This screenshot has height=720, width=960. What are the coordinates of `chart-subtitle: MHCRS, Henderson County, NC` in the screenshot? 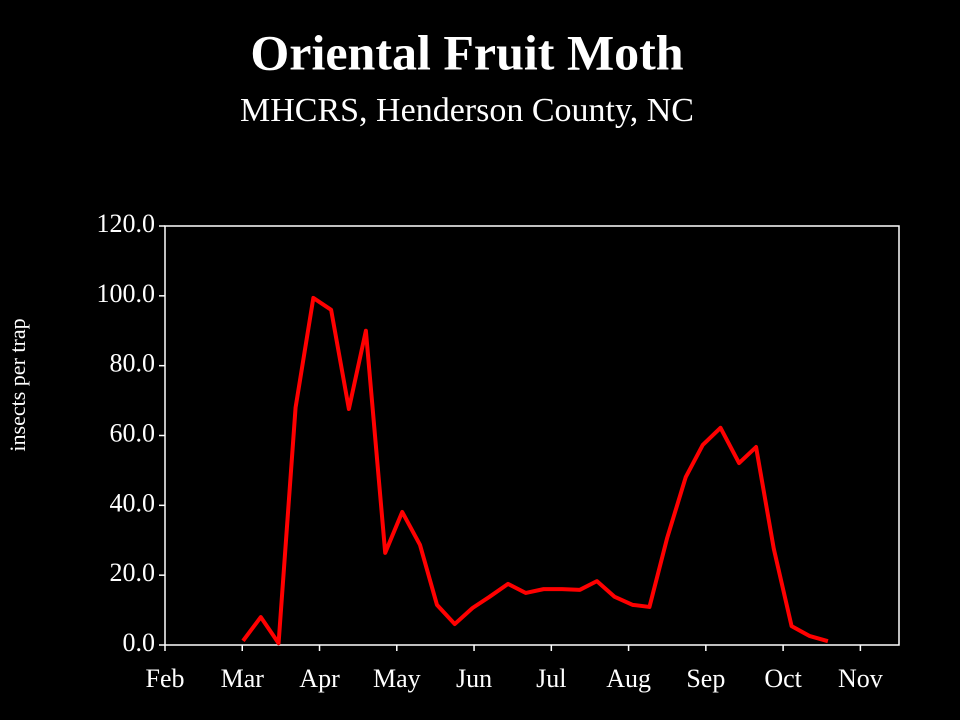 It's located at (467, 110).